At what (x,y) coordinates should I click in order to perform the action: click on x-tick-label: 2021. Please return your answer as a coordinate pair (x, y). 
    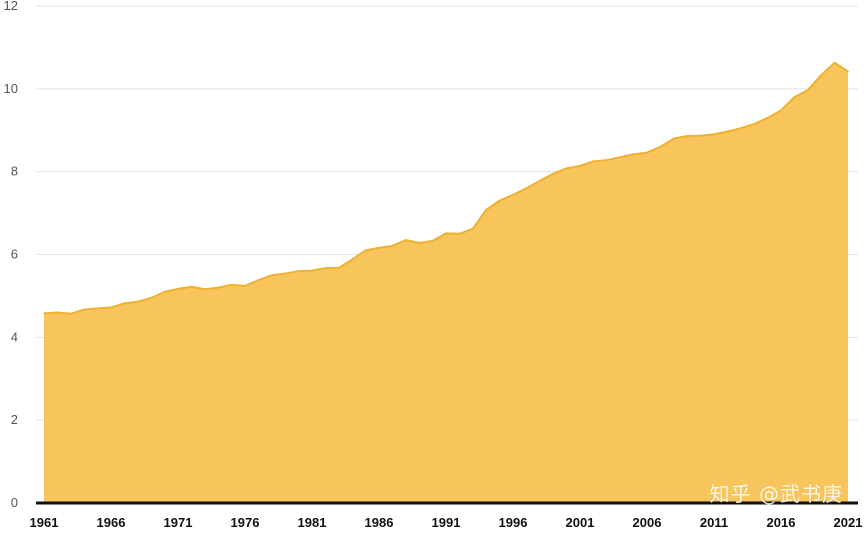
    Looking at the image, I should click on (848, 522).